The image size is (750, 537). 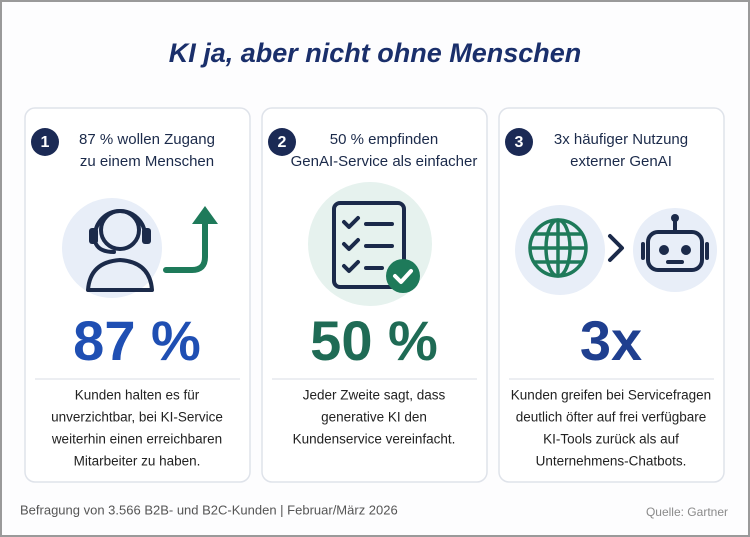 What do you see at coordinates (611, 439) in the screenshot?
I see `card-text: KI-Tools zurück als auf` at bounding box center [611, 439].